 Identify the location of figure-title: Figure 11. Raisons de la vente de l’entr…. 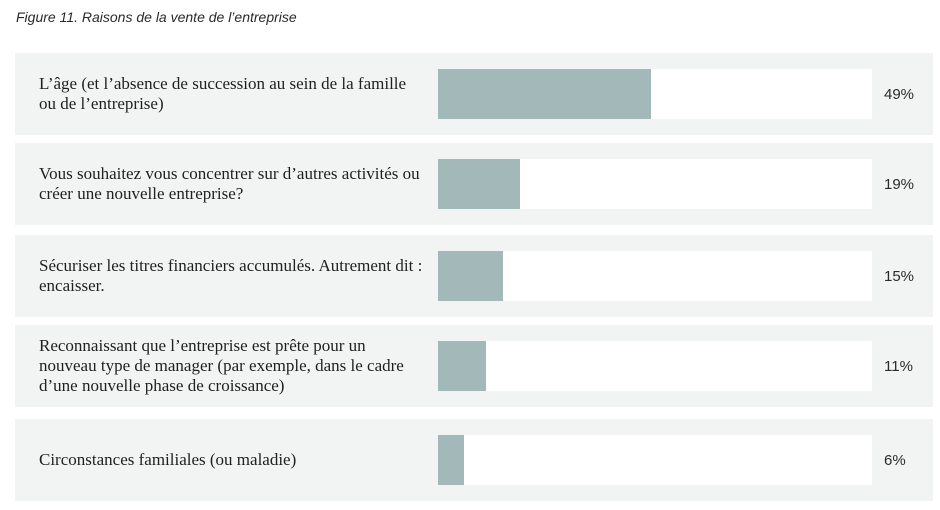
(156, 17).